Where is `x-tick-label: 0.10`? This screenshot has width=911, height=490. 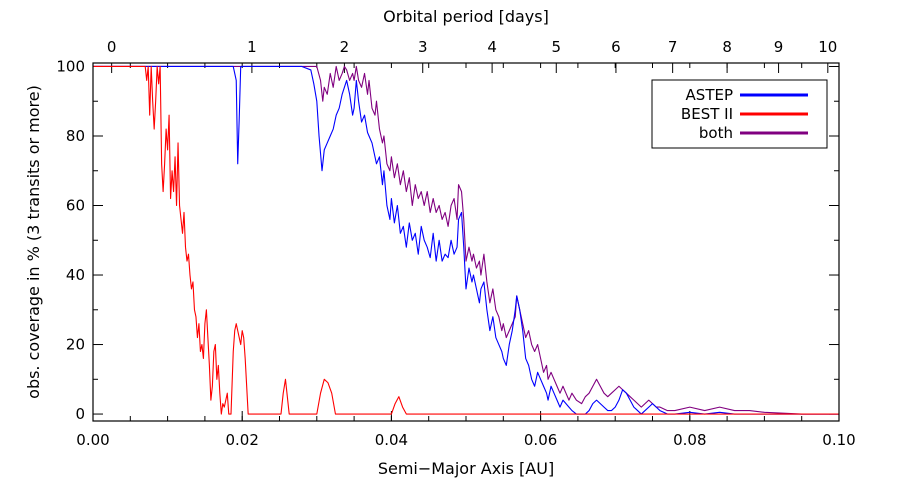 x-tick-label: 0.10 is located at coordinates (838, 440).